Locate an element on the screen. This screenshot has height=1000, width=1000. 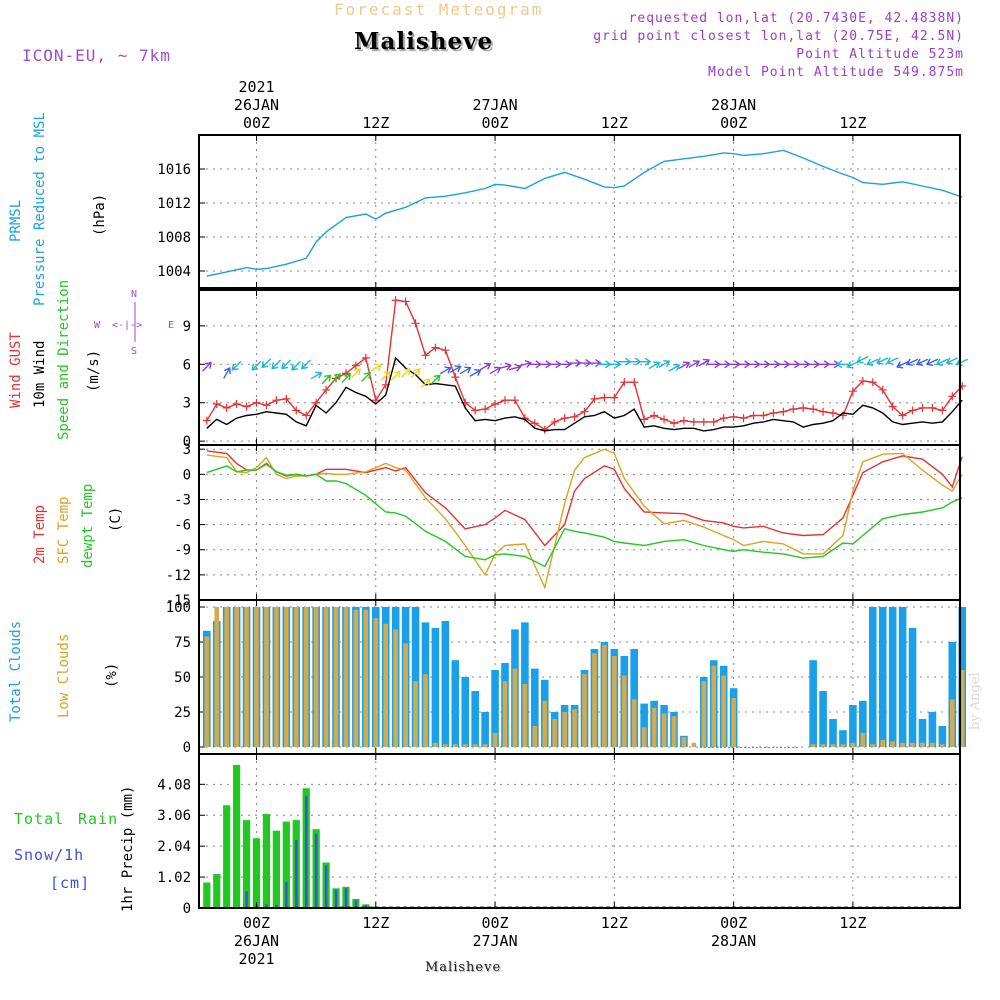
y-tick-label: -3 is located at coordinates (182, 500).